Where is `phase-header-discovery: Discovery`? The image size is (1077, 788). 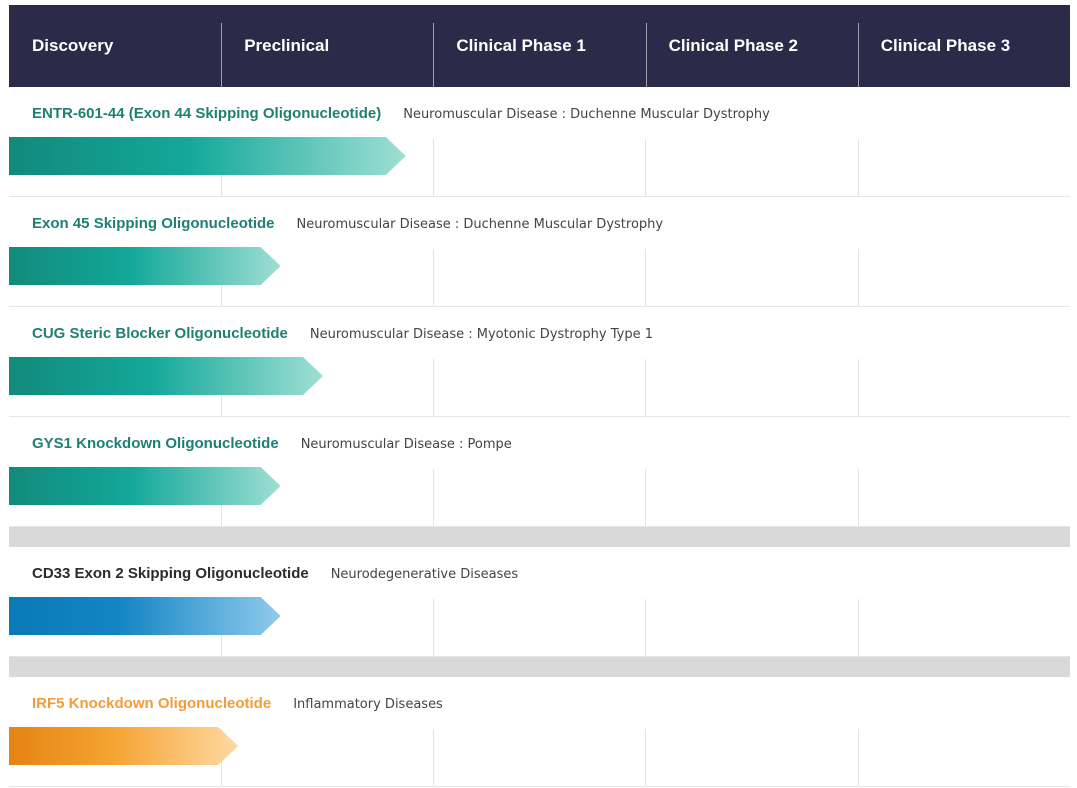
phase-header-discovery: Discovery is located at coordinates (73, 45).